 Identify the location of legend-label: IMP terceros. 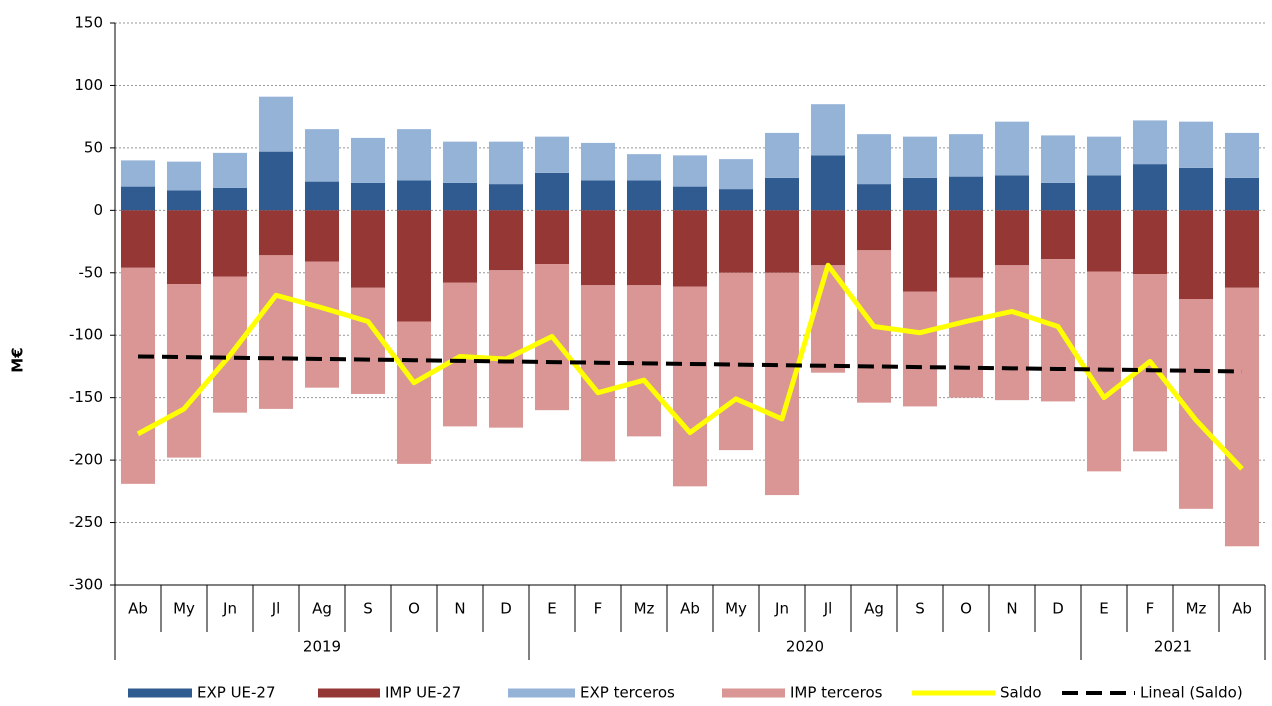
(836, 693).